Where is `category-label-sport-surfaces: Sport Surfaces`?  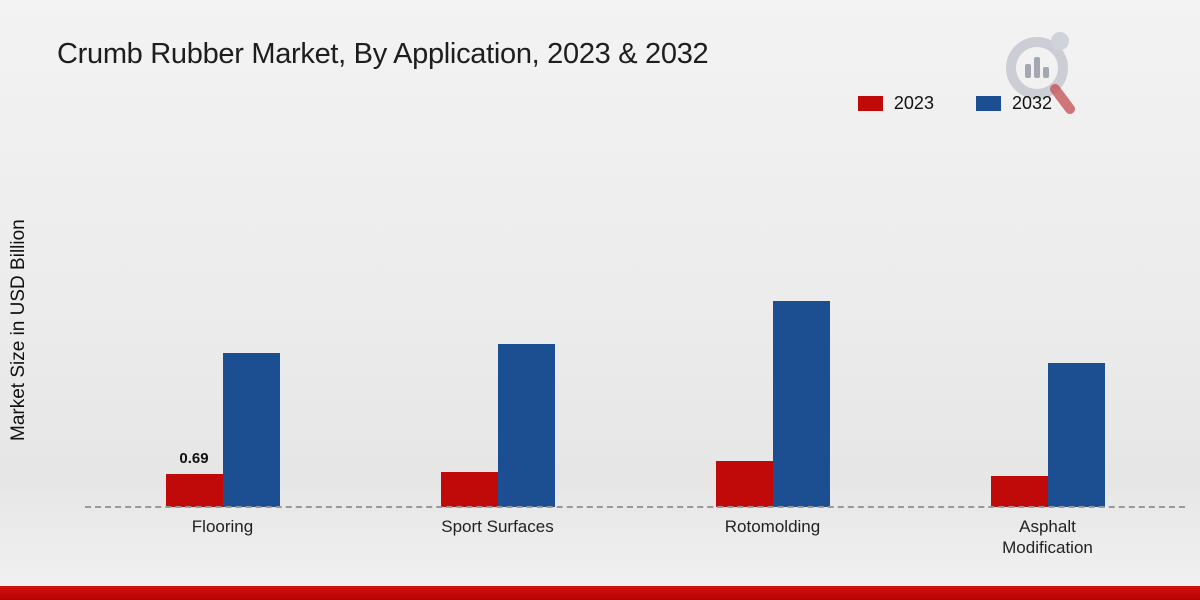 category-label-sport-surfaces: Sport Surfaces is located at coordinates (497, 526).